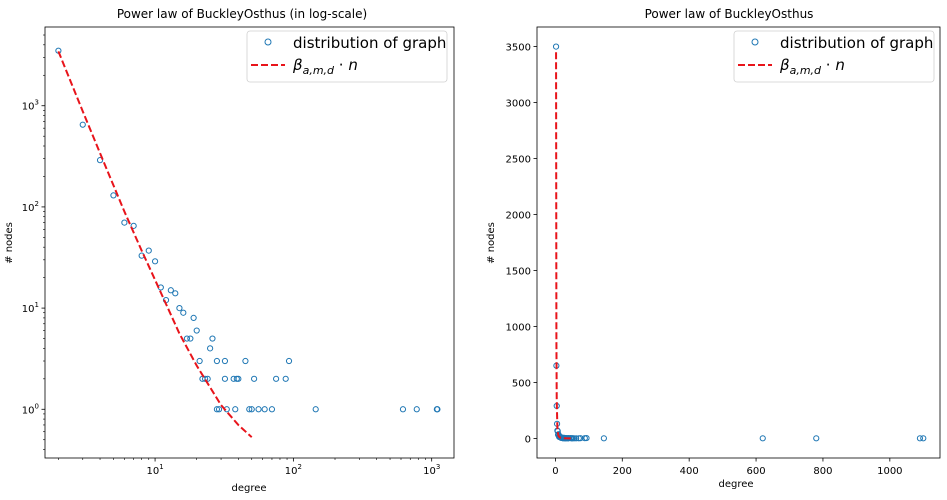 This screenshot has width=947, height=500. What do you see at coordinates (528, 439) in the screenshot?
I see `right-y-tick-label: 0` at bounding box center [528, 439].